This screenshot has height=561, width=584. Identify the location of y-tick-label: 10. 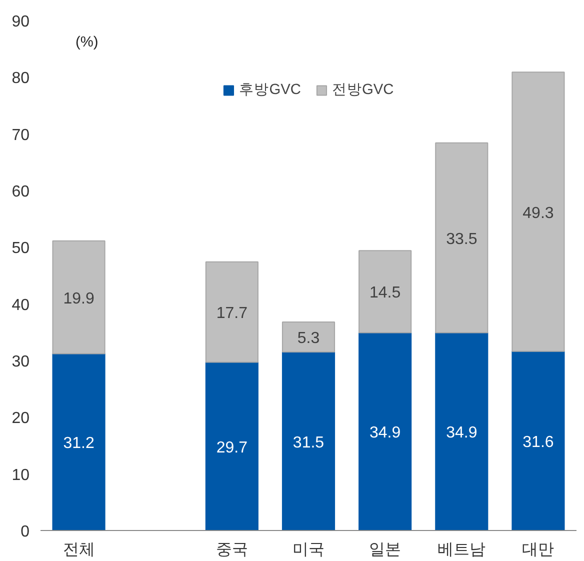
(21, 475).